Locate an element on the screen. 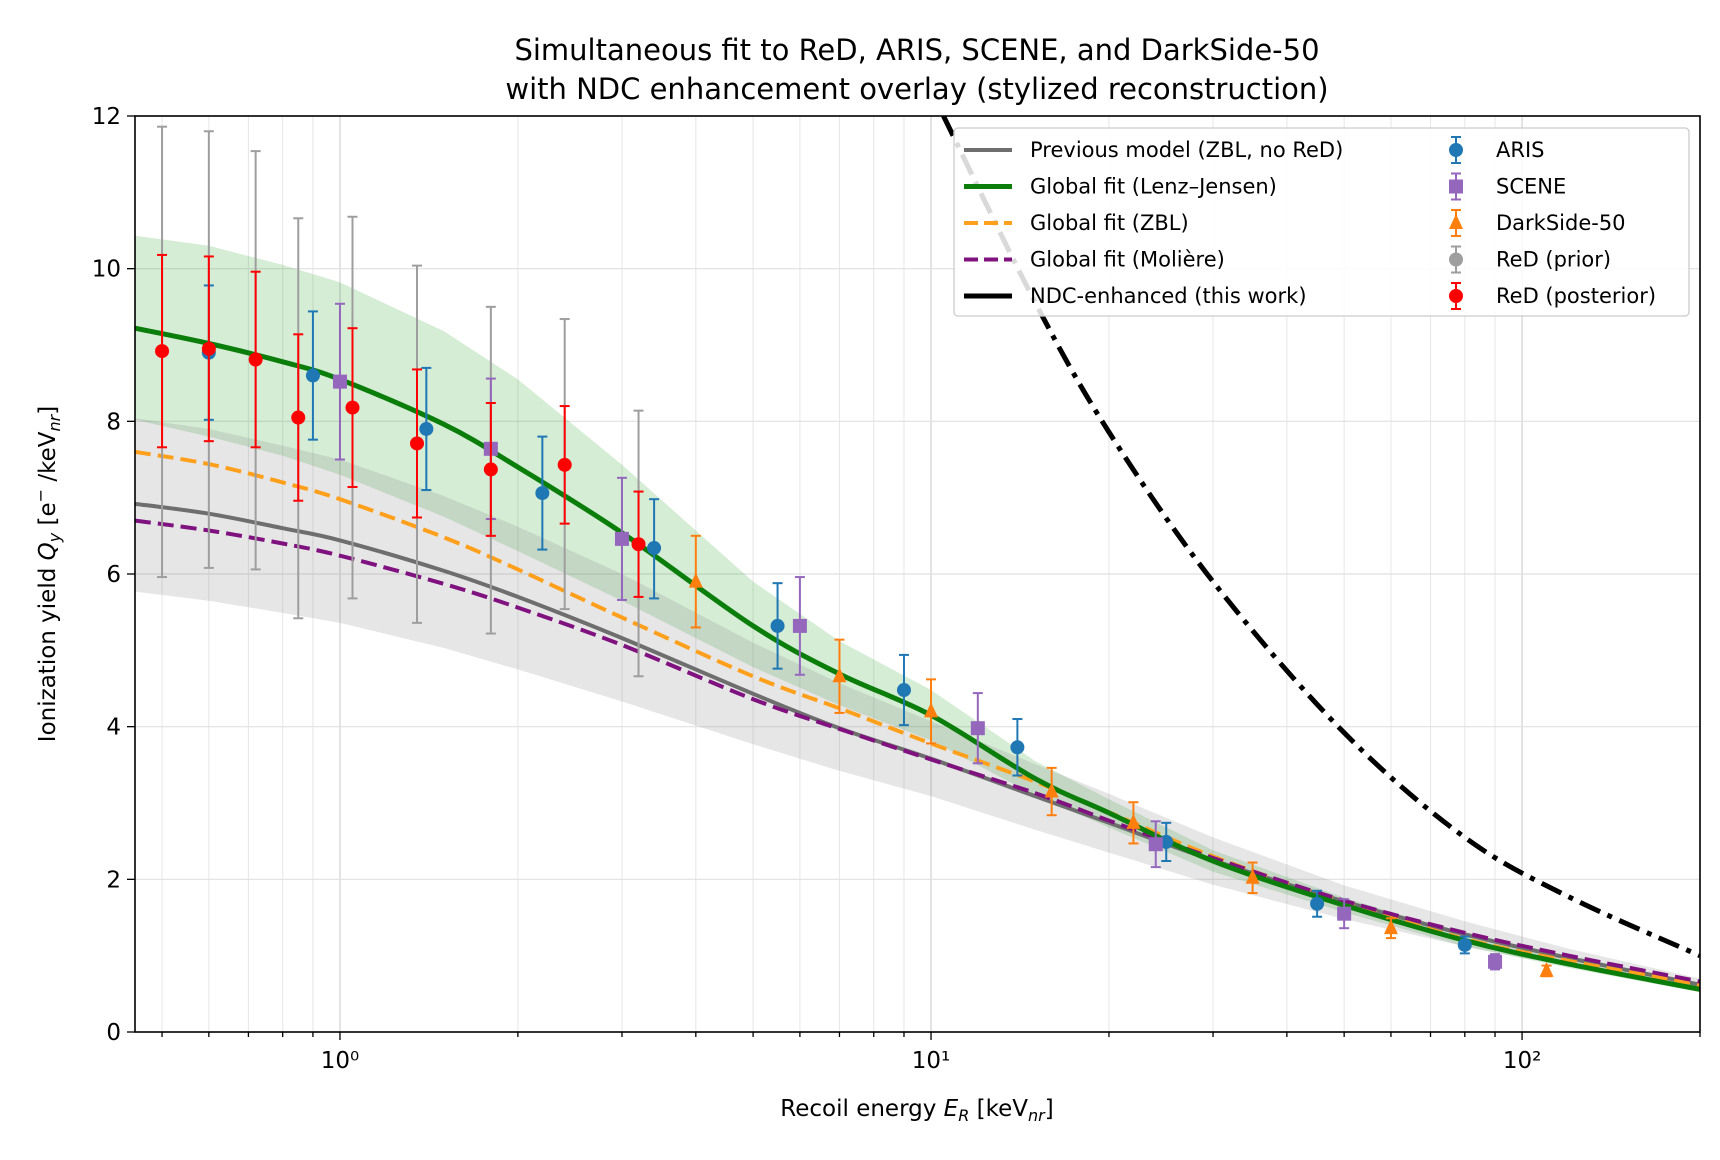  legend-label-ds50: DarkSide-50 is located at coordinates (1561, 223).